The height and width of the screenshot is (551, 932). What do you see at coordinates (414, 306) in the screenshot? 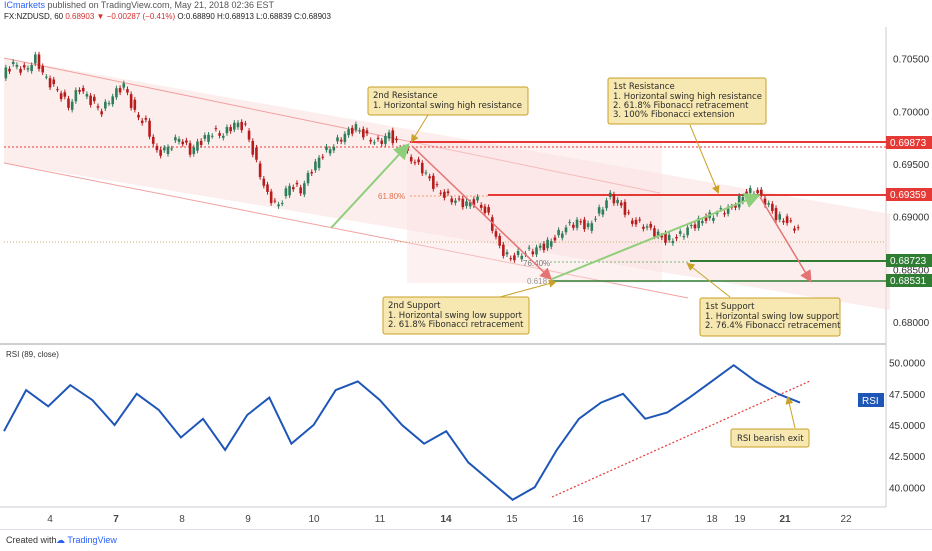
I see `s2-title: 2nd Support` at bounding box center [414, 306].